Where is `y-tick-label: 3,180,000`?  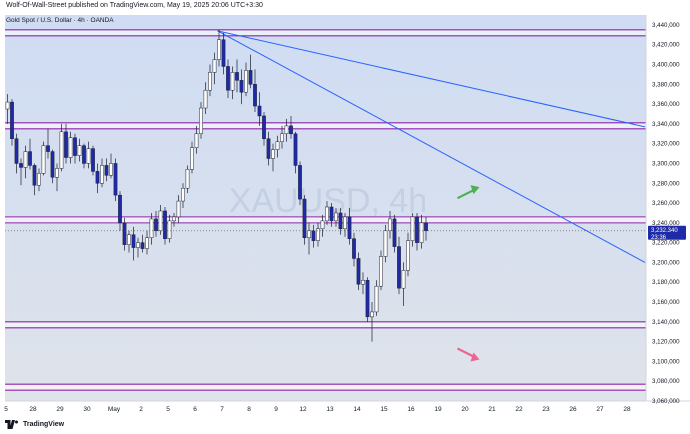 y-tick-label: 3,180,000 is located at coordinates (666, 282).